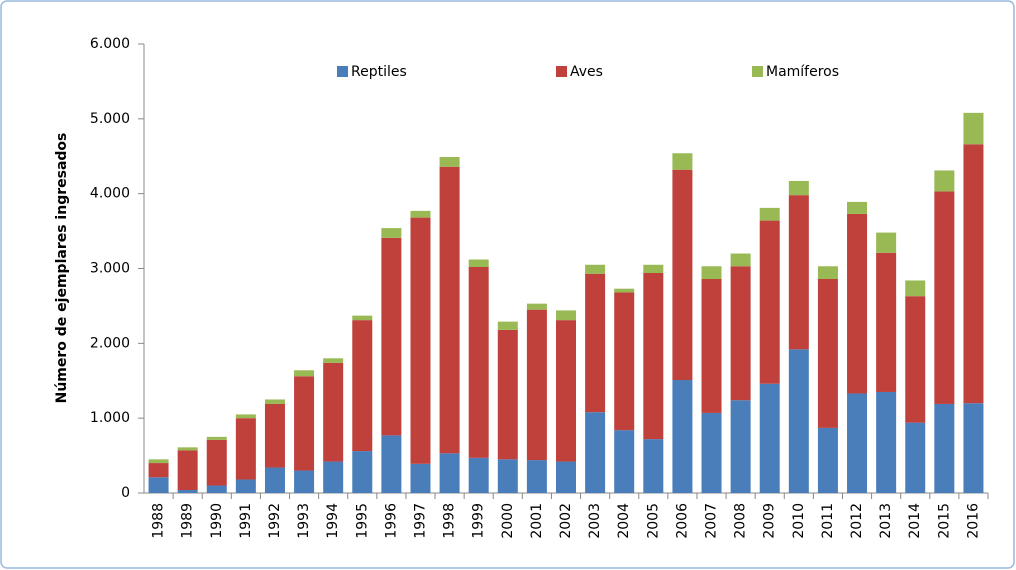 The image size is (1016, 570). Describe the element at coordinates (110, 269) in the screenshot. I see `y-tick-label: 3.000` at that location.